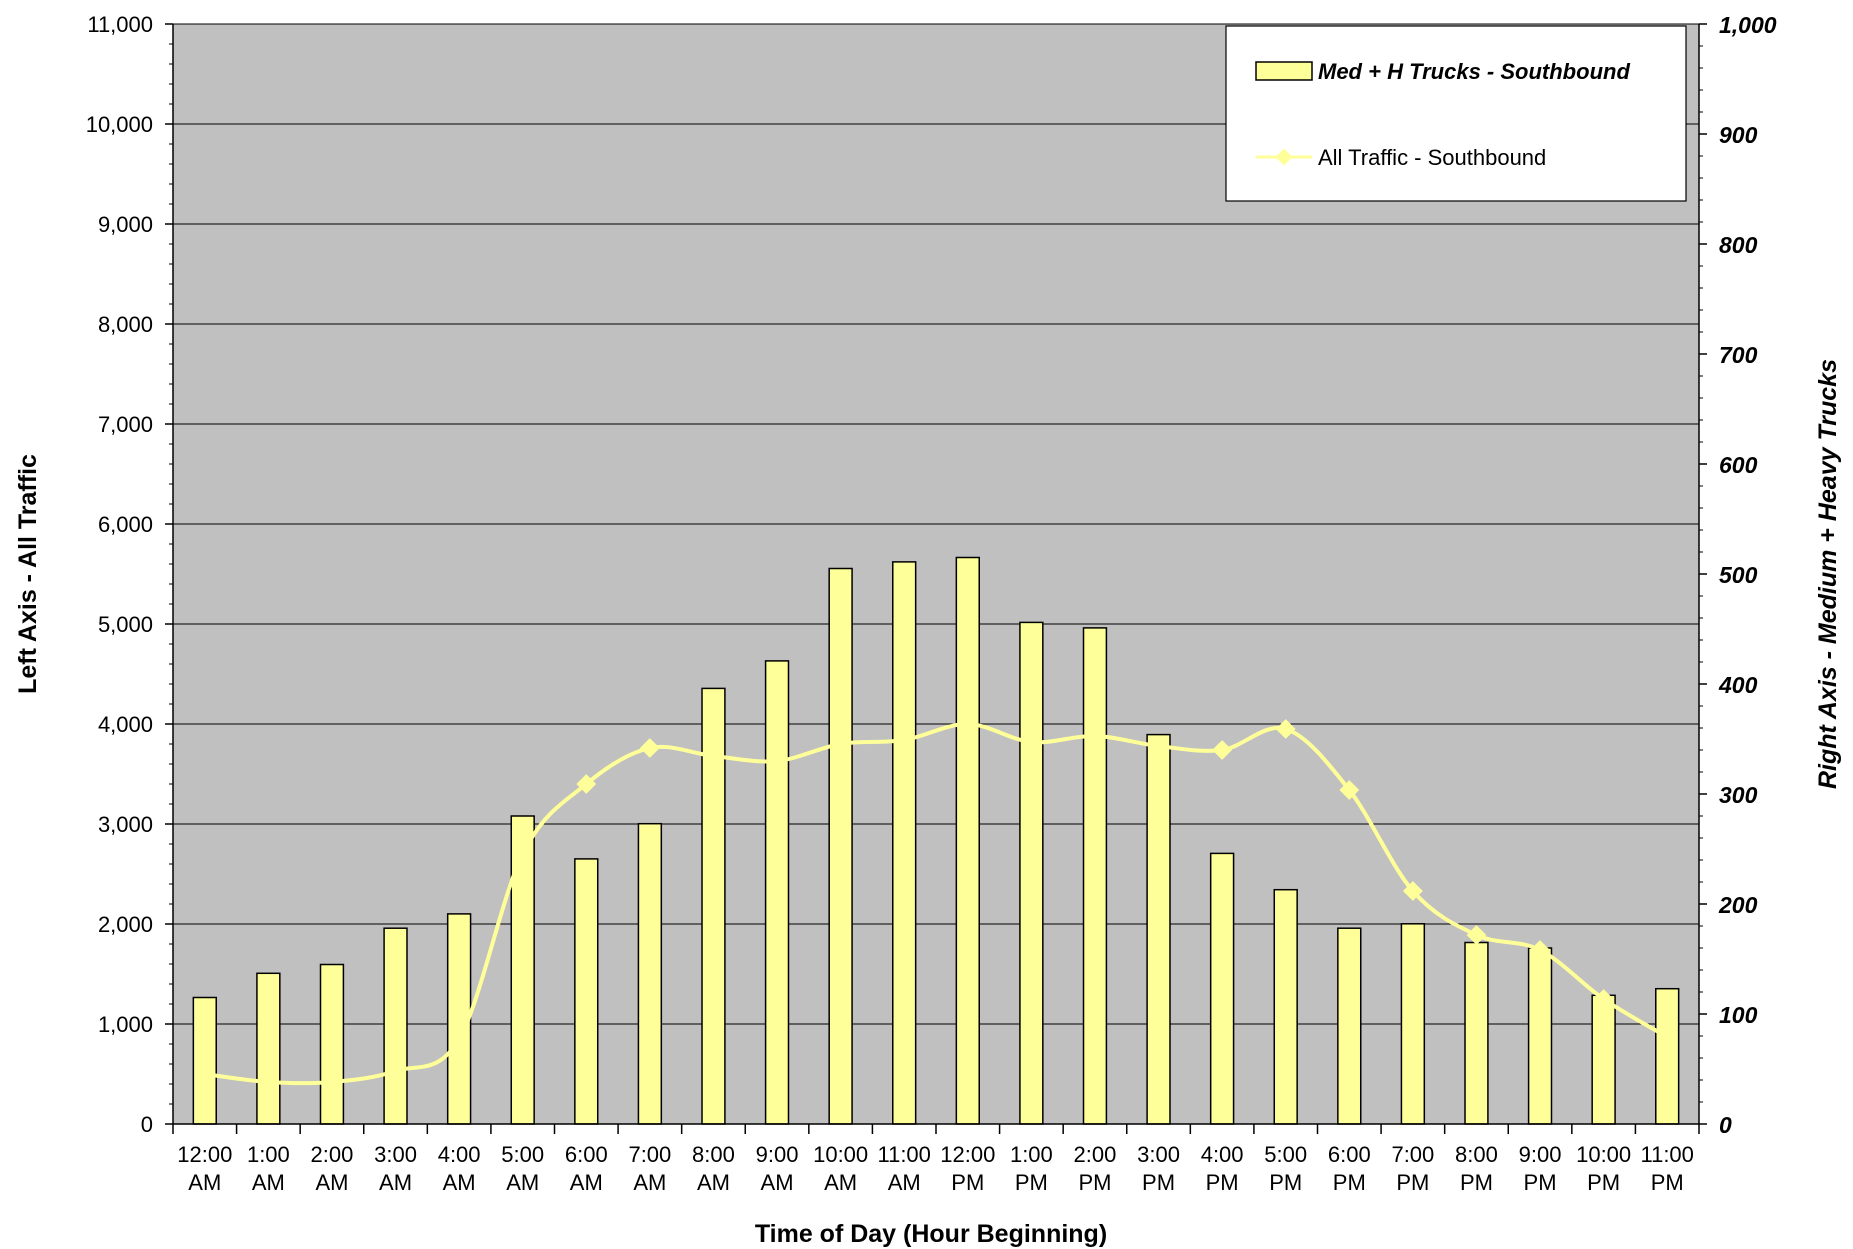 This screenshot has height=1249, width=1853. I want to click on left-tick-label: 10,000, so click(119, 124).